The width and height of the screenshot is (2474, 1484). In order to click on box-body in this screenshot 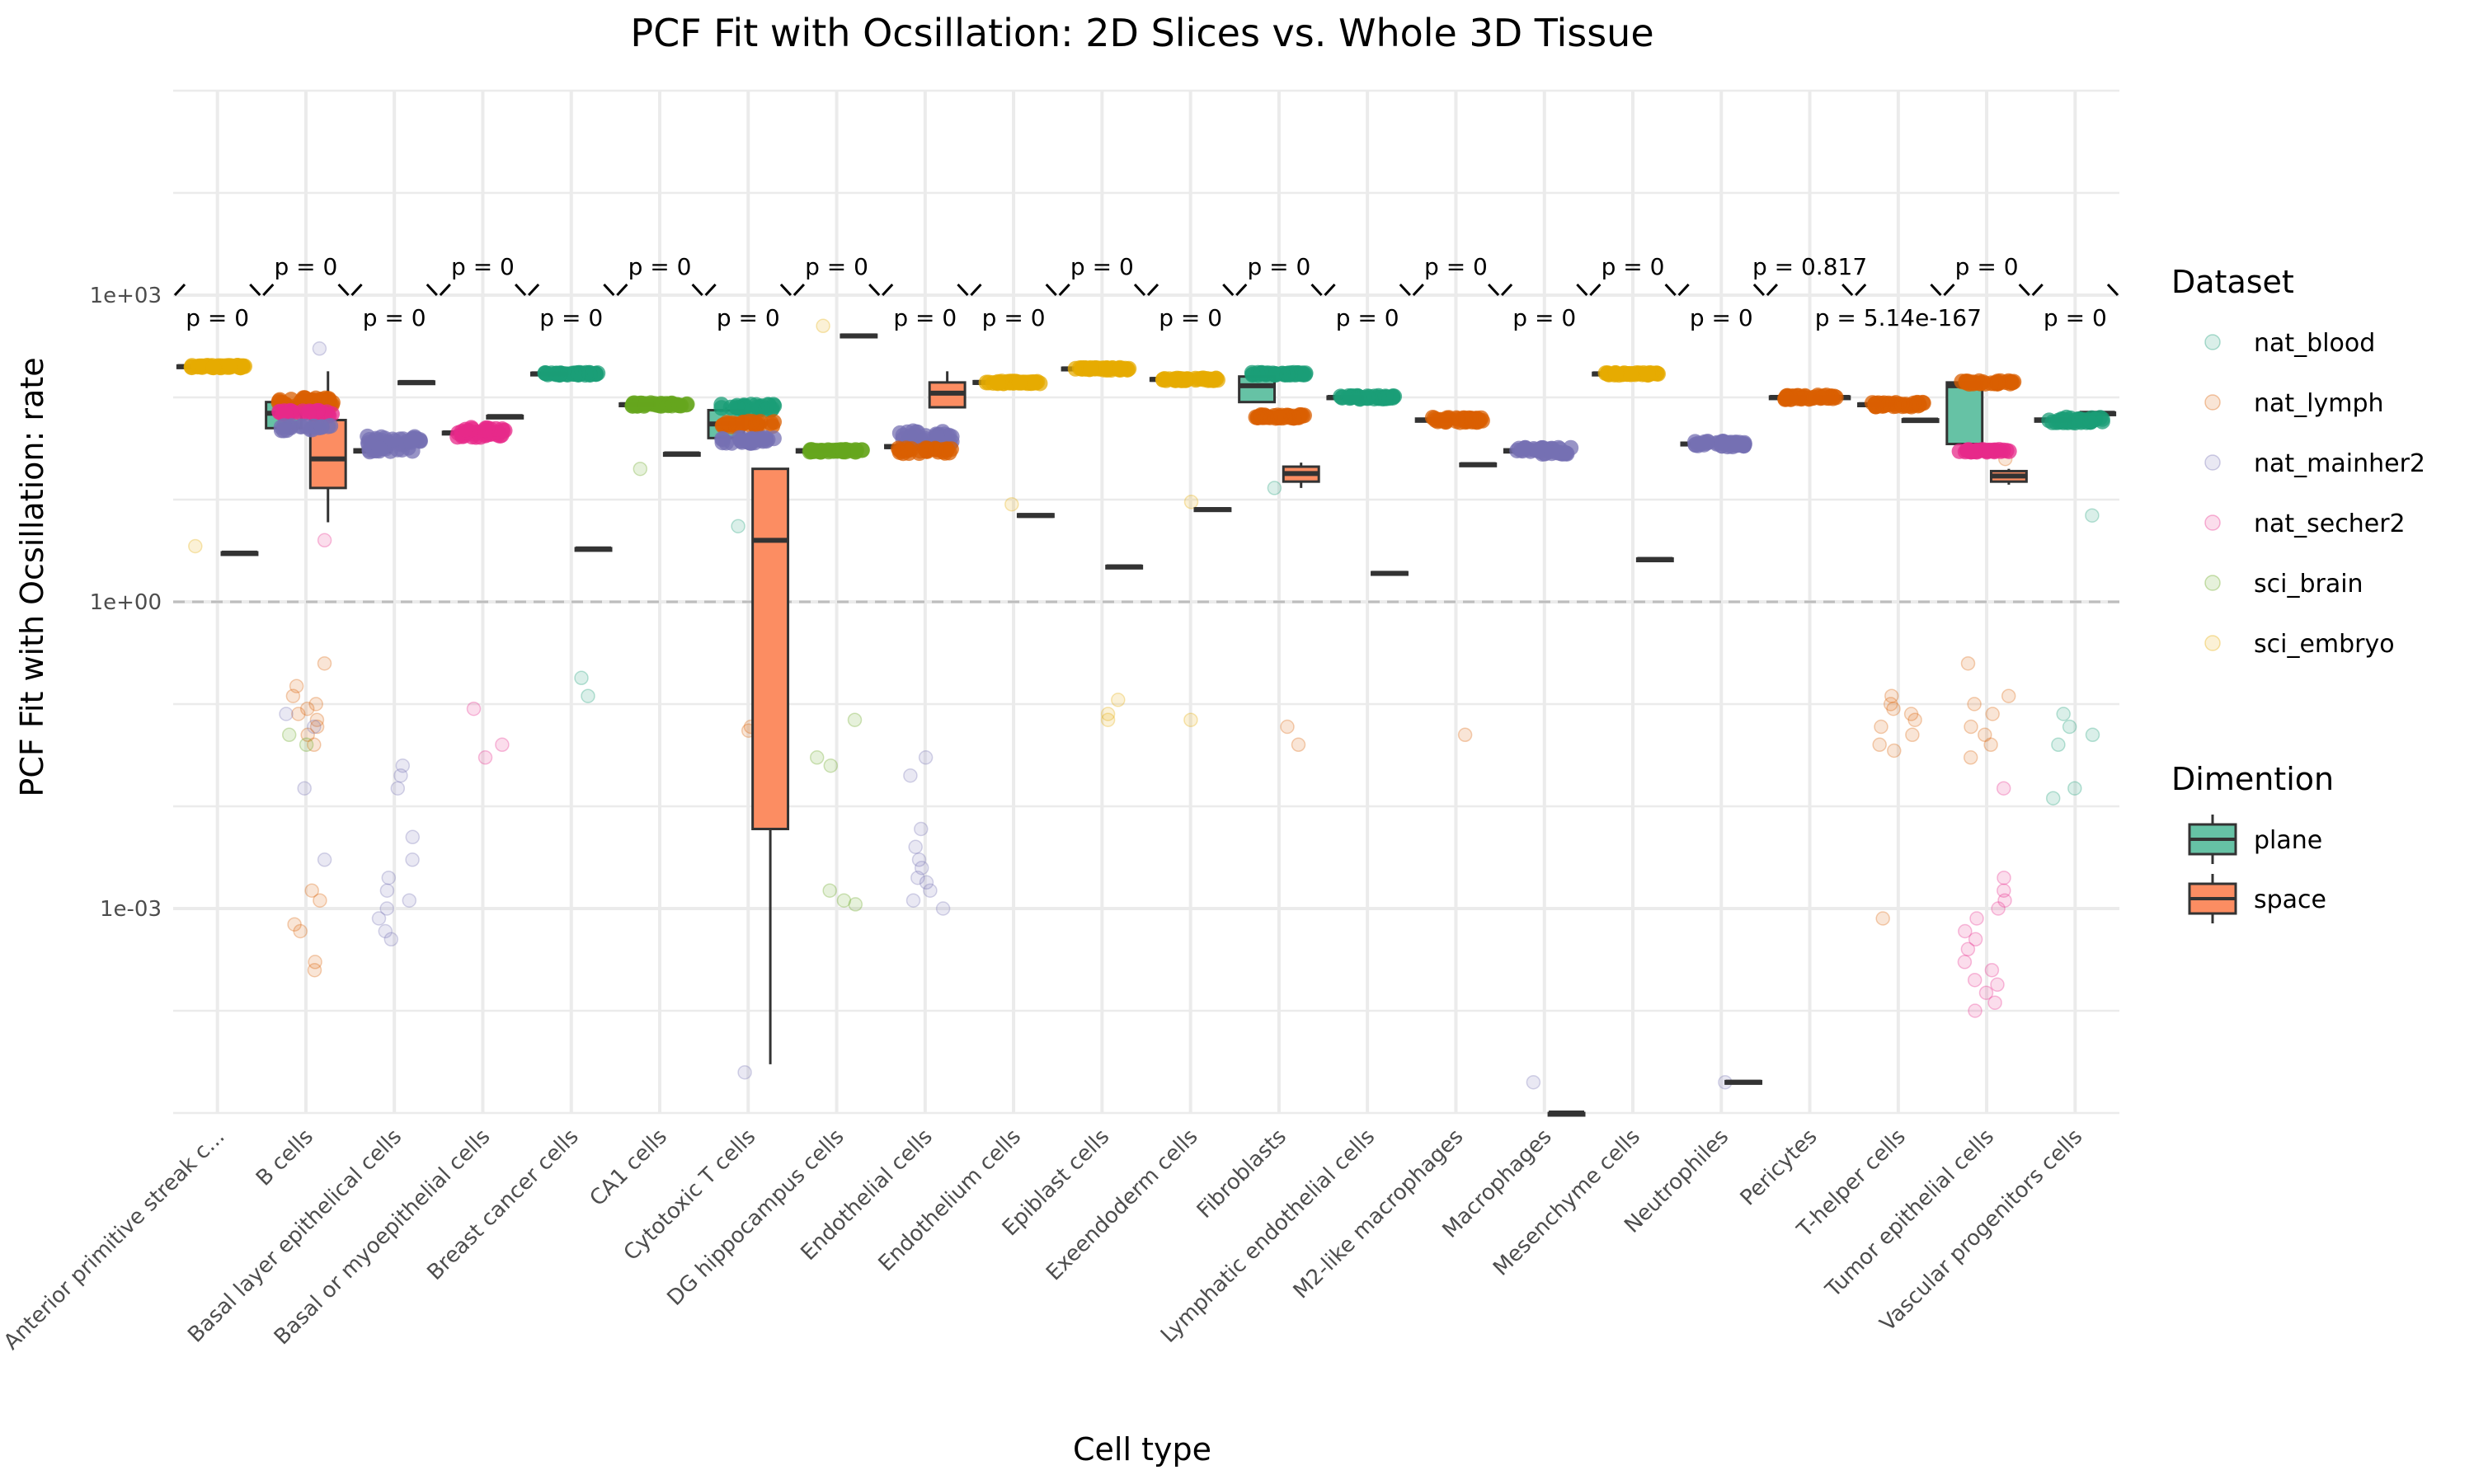, I will do `click(770, 649)`.